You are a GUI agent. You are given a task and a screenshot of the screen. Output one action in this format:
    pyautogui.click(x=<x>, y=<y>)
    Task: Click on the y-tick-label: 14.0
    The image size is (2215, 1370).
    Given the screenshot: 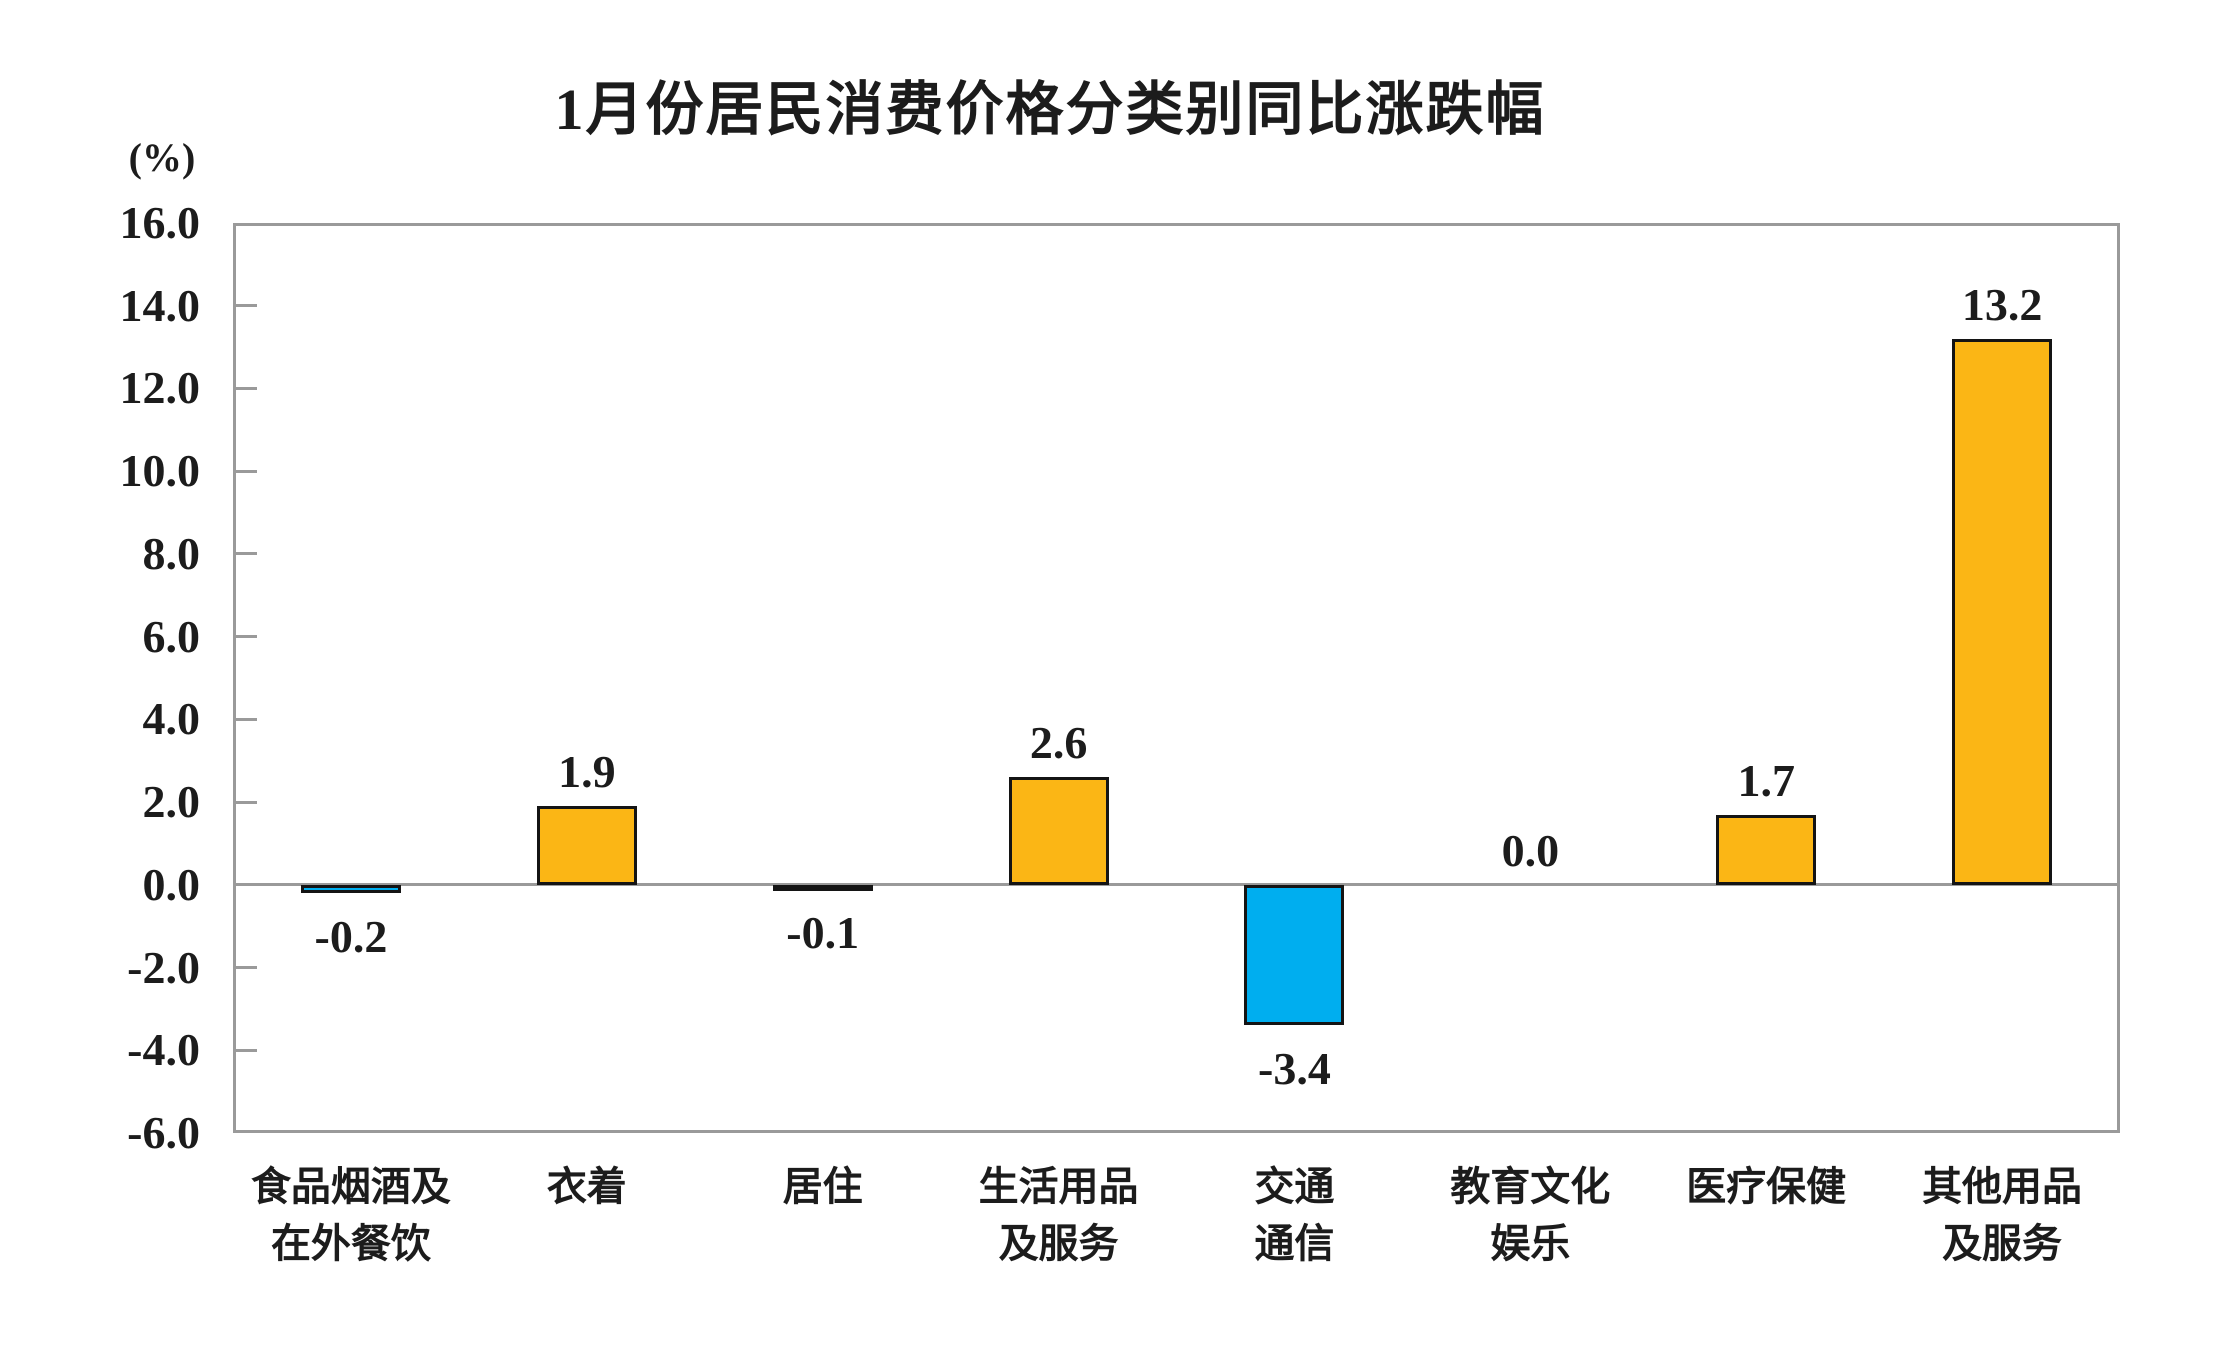 What is the action you would take?
    pyautogui.click(x=160, y=305)
    